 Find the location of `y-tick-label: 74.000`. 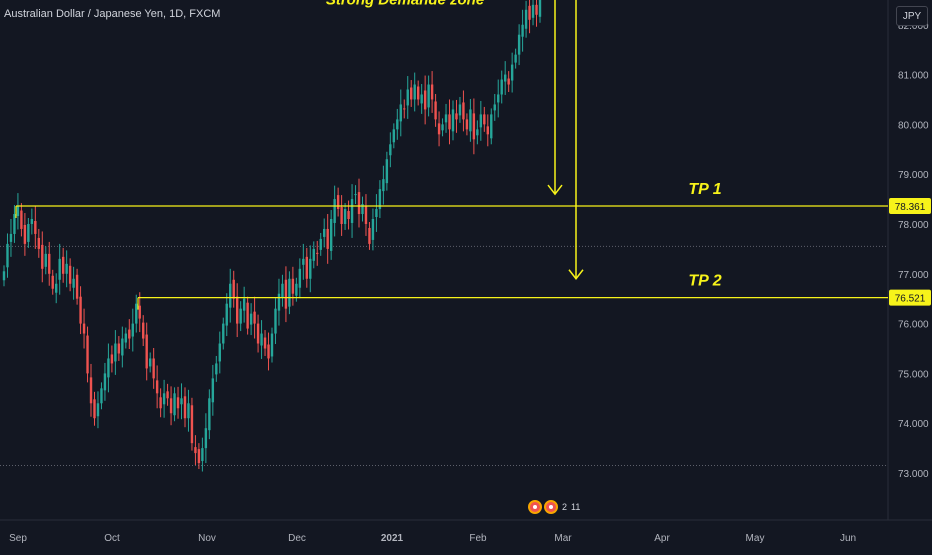

y-tick-label: 74.000 is located at coordinates (913, 424).